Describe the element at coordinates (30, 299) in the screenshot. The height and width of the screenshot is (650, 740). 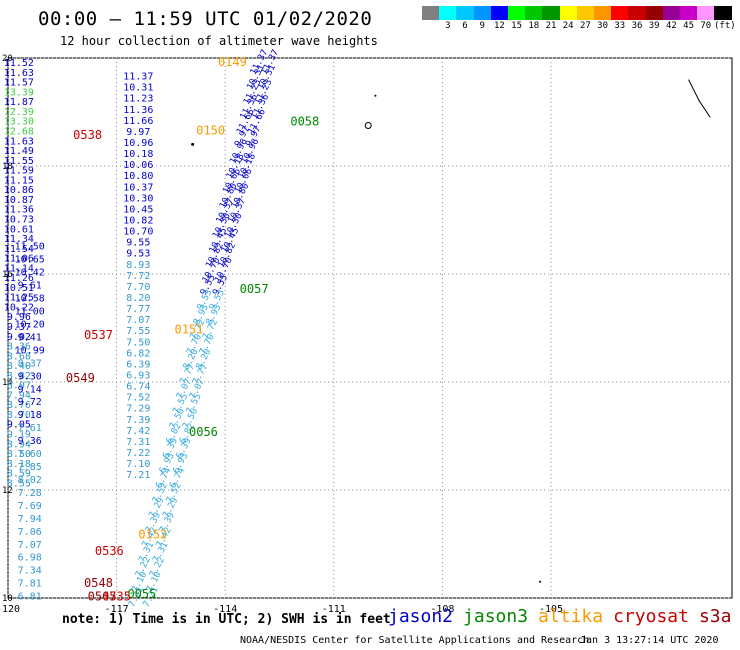
I see `swh-value-west: 10.58` at that location.